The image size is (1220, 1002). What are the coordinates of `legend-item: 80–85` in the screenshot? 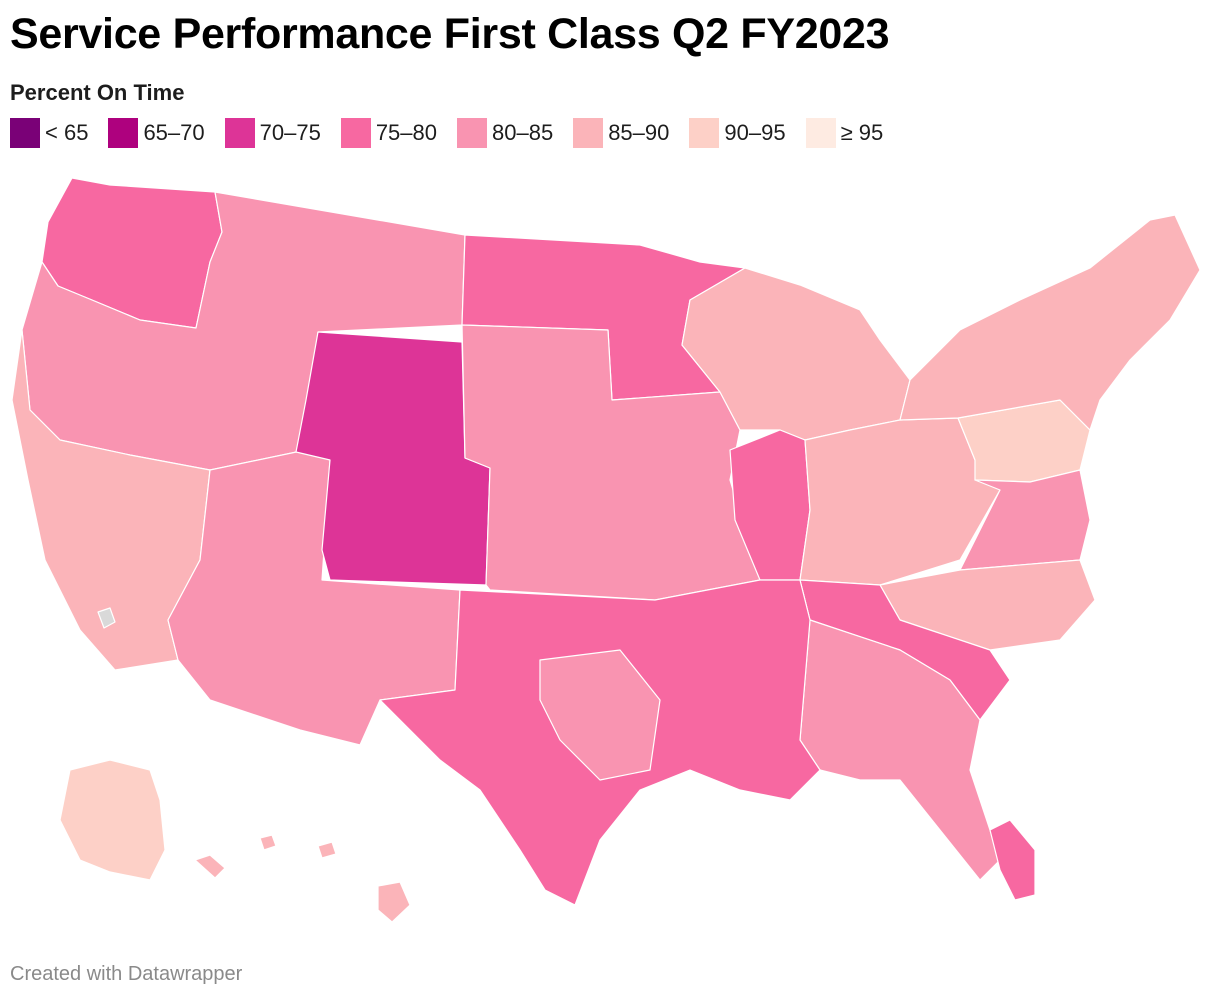 It's located at (505, 133).